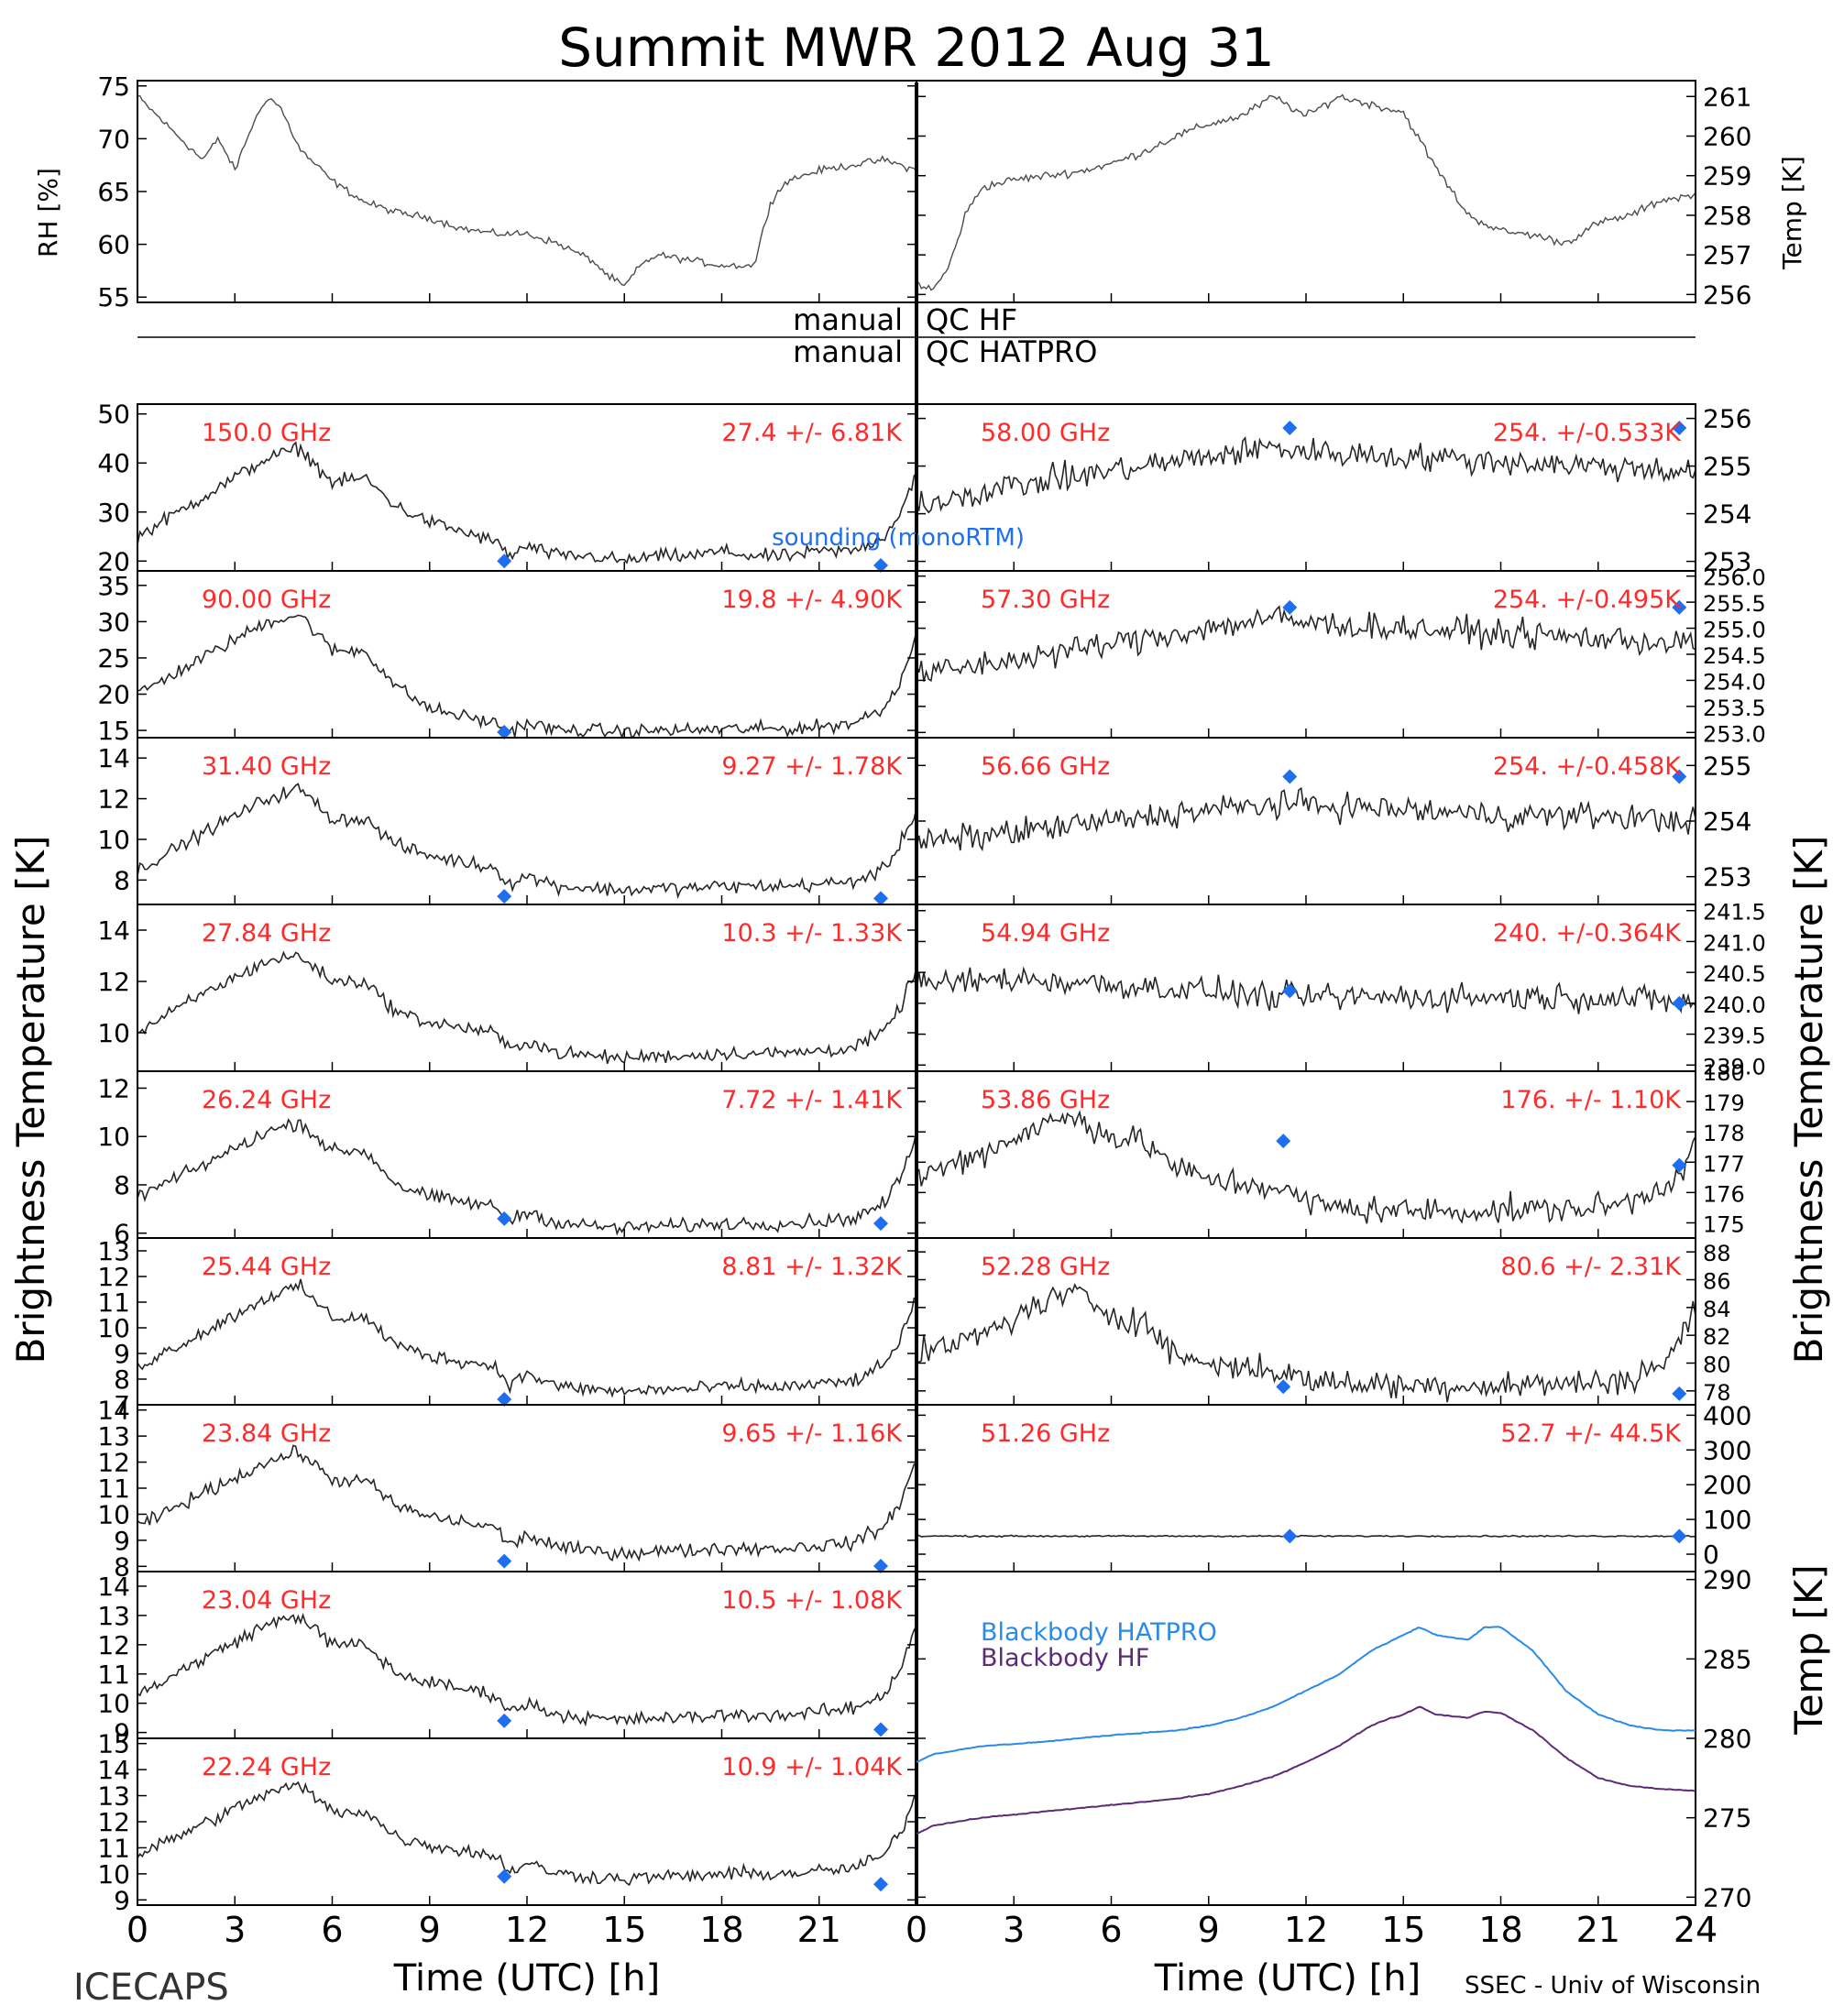  Describe the element at coordinates (113, 799) in the screenshot. I see `panel-3140-ytick: 12` at that location.